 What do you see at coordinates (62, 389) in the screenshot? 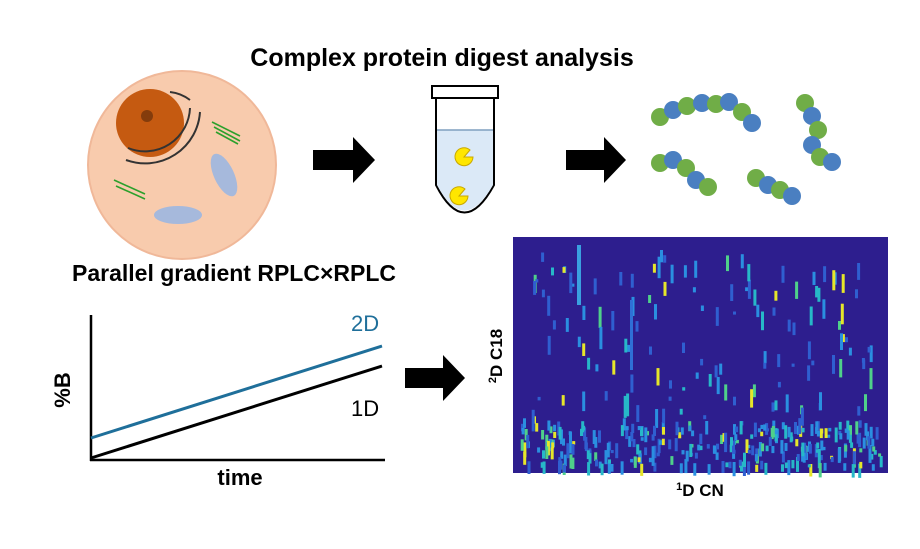
I see `y-axis-label: %B` at bounding box center [62, 389].